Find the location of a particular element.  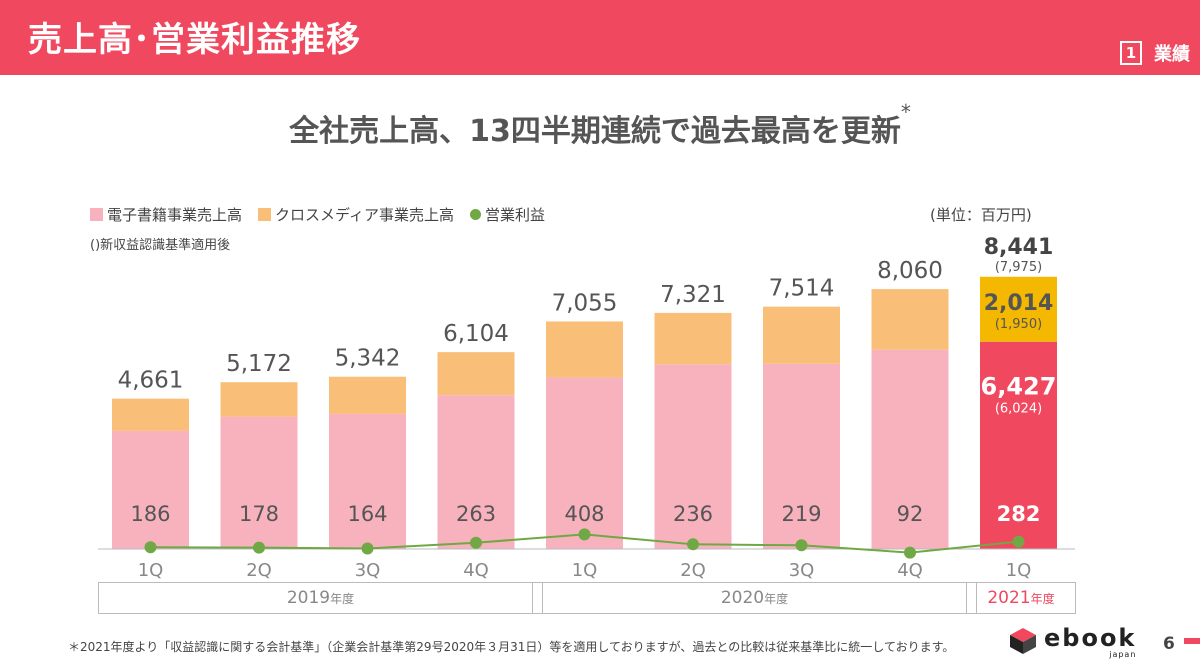

chart-legend: 電子書籍事業売上高 クロスメディア事業売上高 営業利益 is located at coordinates (317, 214).